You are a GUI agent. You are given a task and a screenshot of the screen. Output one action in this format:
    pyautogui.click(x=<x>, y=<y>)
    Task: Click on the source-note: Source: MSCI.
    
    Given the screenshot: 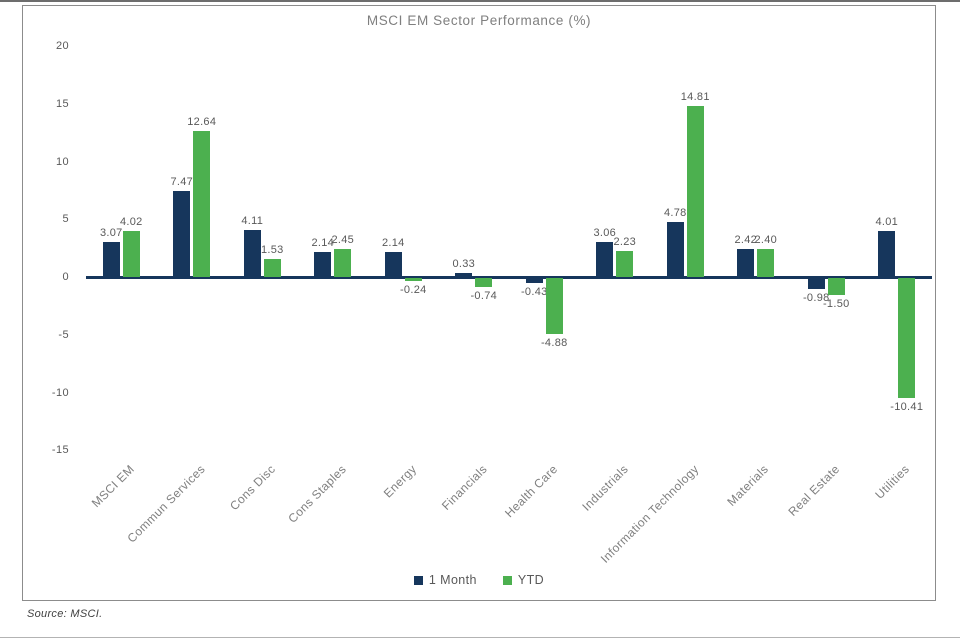 What is the action you would take?
    pyautogui.click(x=65, y=614)
    